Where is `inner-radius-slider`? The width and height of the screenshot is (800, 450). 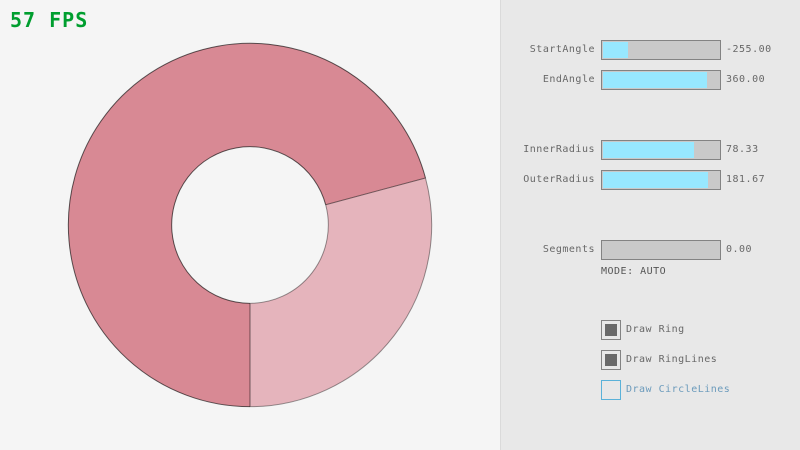 inner-radius-slider is located at coordinates (661, 150).